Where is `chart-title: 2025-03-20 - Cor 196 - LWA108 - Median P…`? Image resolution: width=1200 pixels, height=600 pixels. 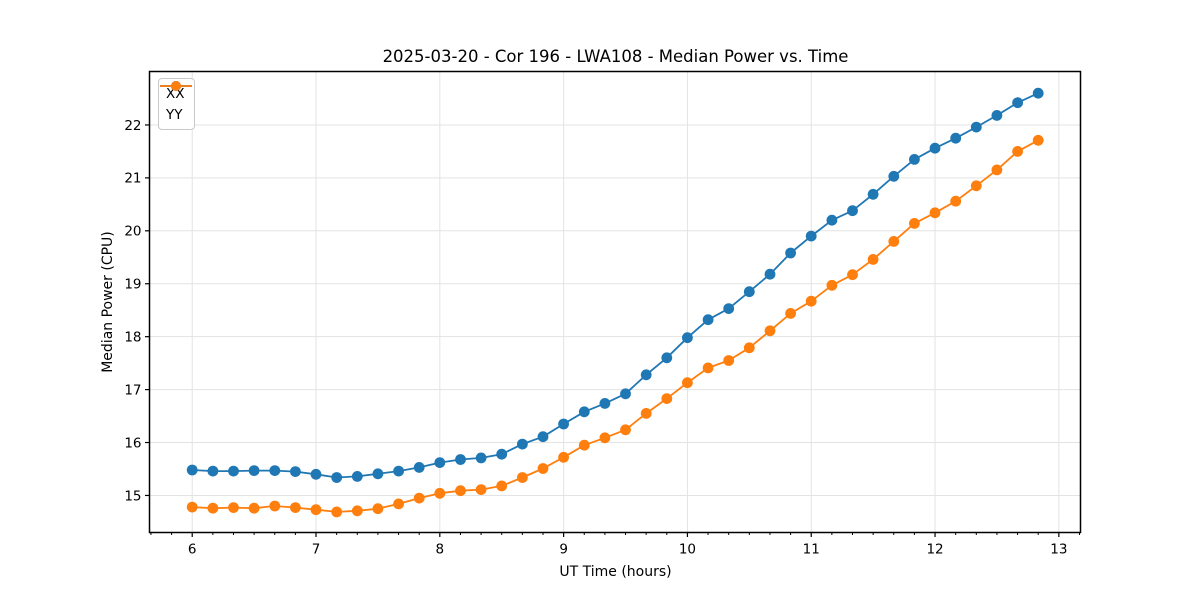
chart-title: 2025-03-20 - Cor 196 - LWA108 - Median P… is located at coordinates (615, 56).